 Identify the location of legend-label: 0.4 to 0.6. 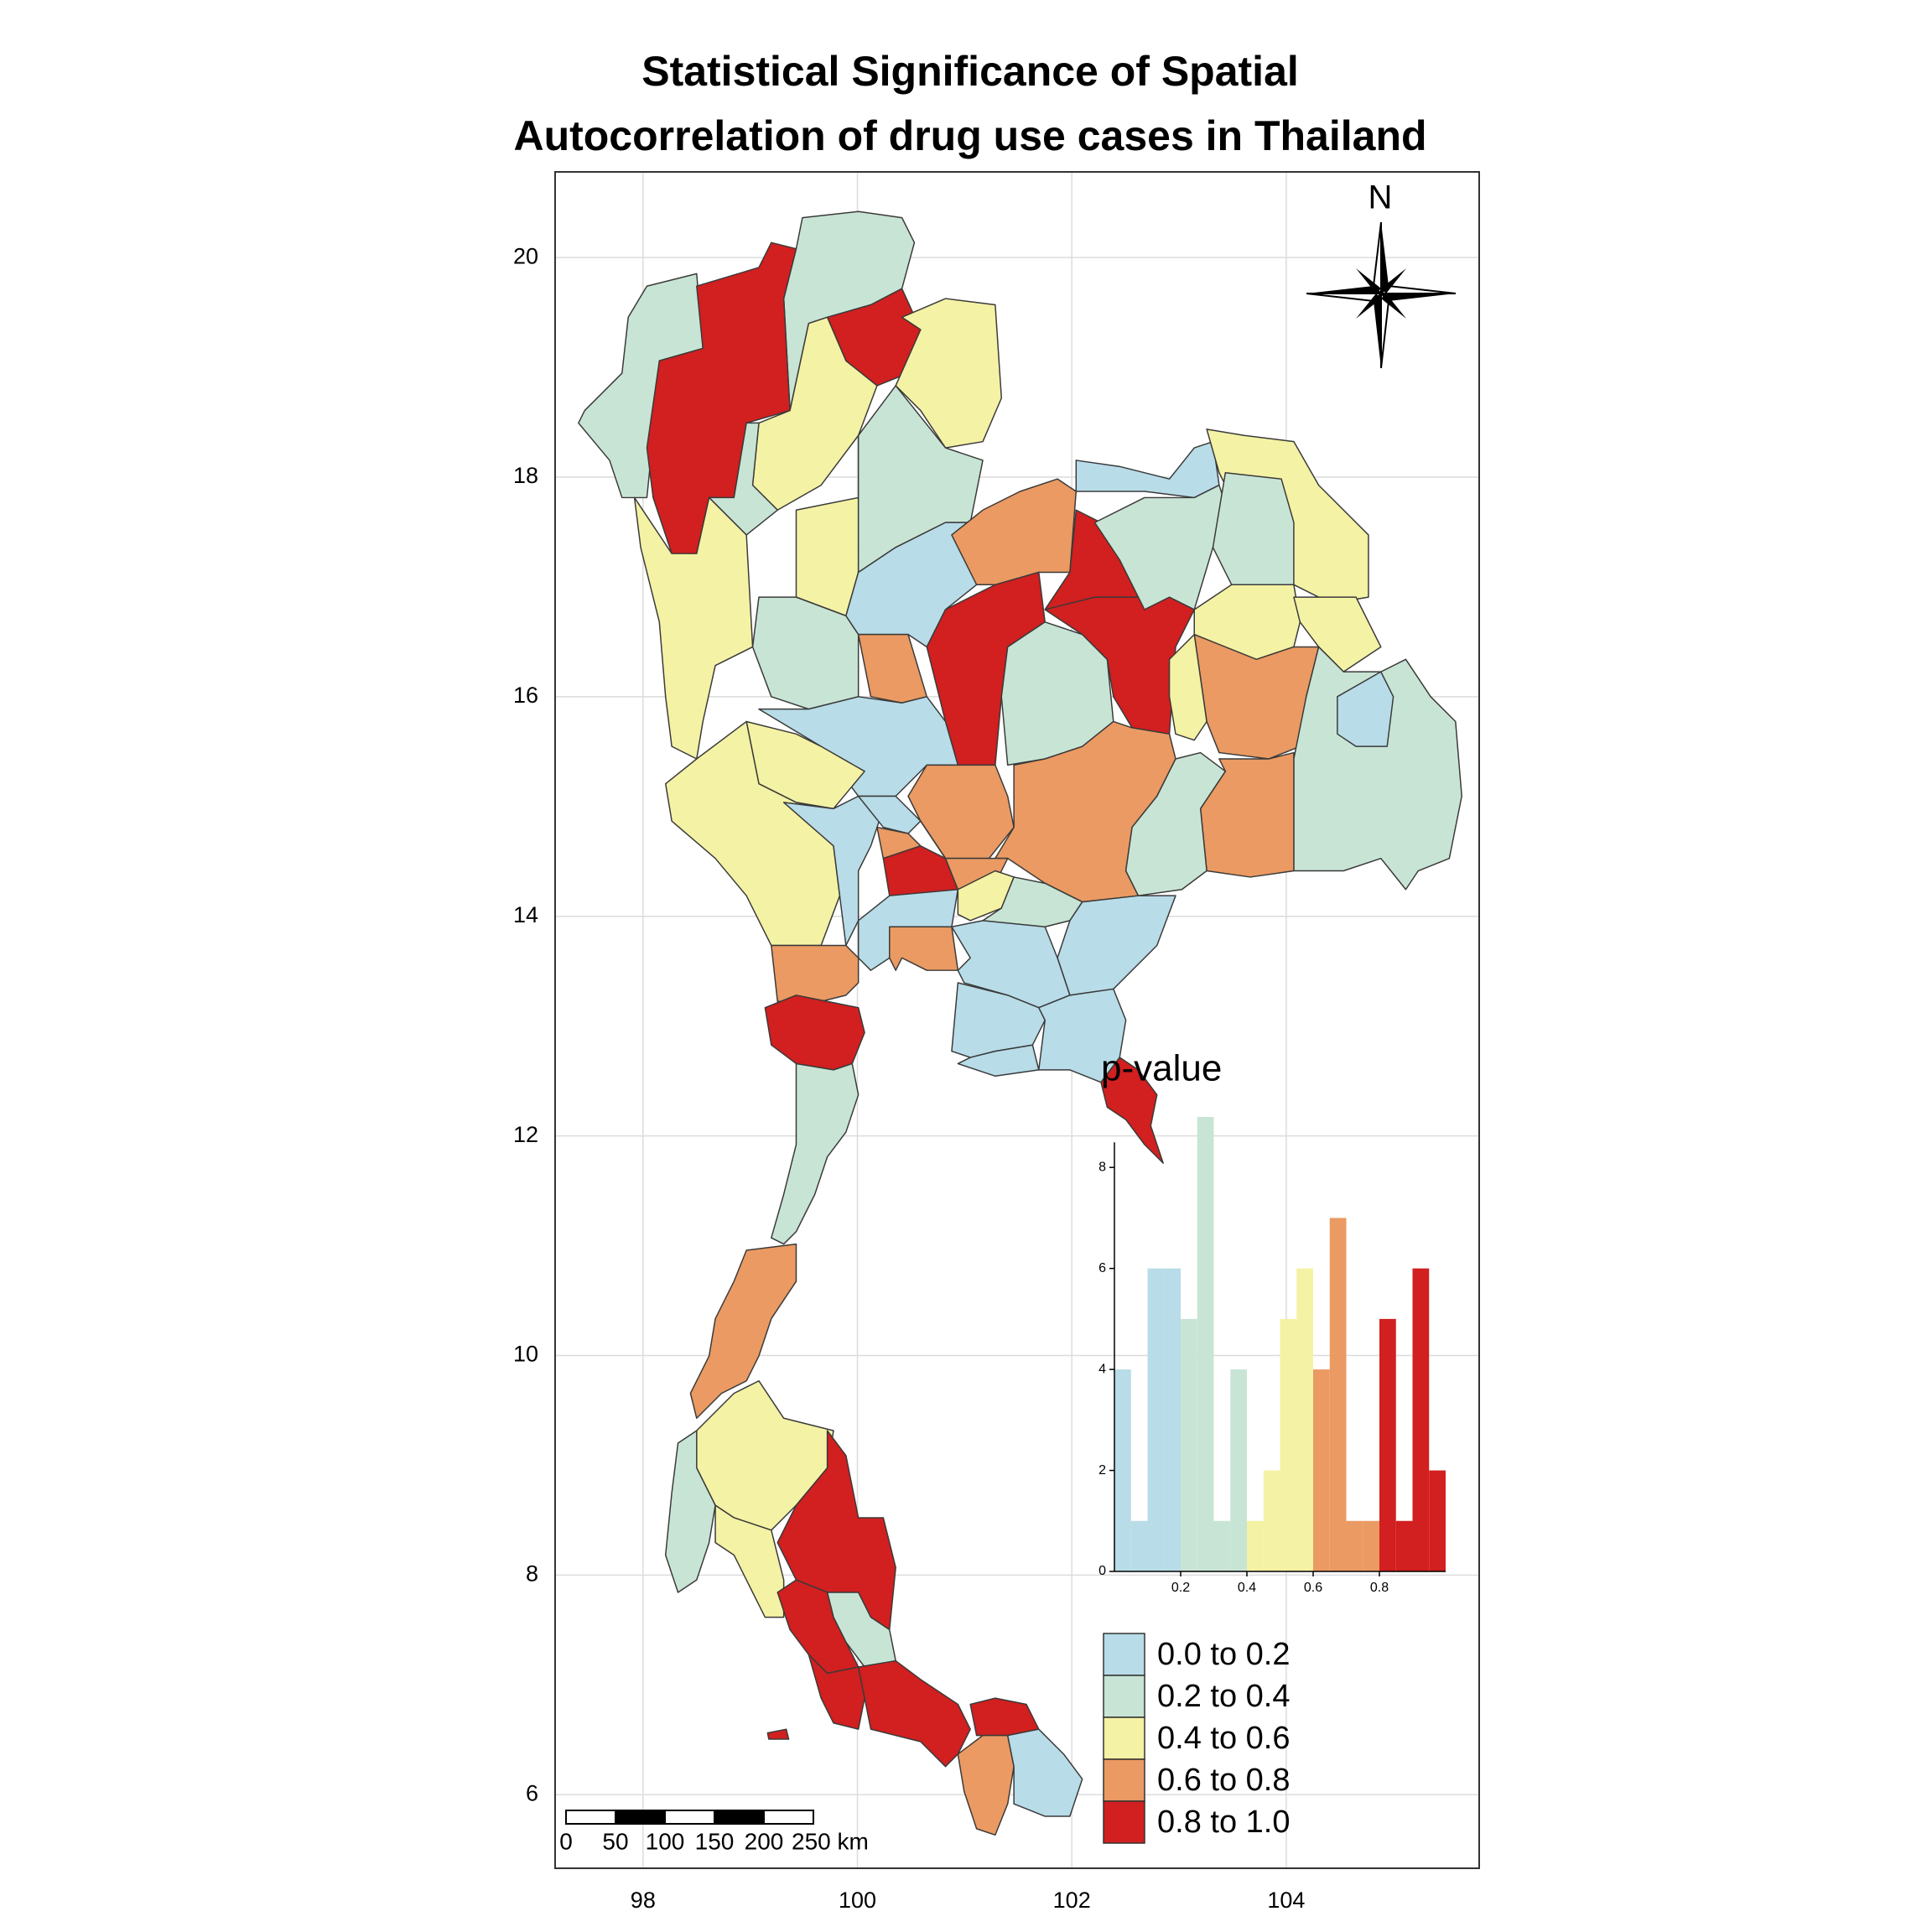
(1223, 1738).